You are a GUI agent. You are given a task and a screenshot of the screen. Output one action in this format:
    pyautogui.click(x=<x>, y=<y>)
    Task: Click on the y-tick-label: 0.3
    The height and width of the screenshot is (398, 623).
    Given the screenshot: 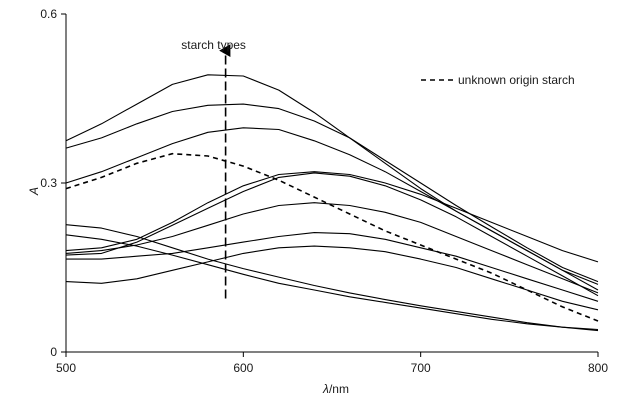 What is the action you would take?
    pyautogui.click(x=48, y=183)
    